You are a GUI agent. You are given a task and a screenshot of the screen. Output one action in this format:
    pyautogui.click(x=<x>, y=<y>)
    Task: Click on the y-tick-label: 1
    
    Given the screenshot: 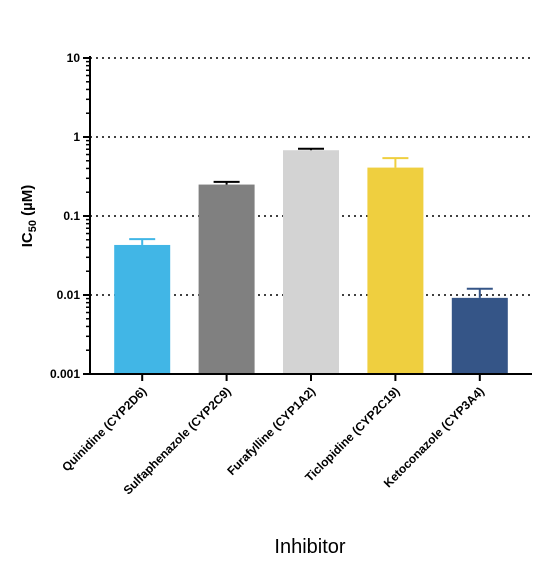 What is the action you would take?
    pyautogui.click(x=76, y=137)
    